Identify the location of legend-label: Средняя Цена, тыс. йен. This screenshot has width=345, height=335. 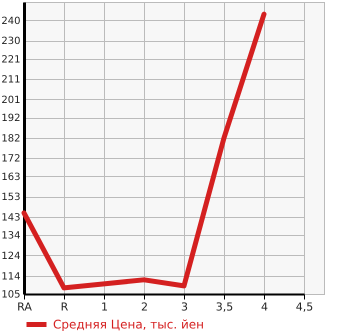
(128, 325).